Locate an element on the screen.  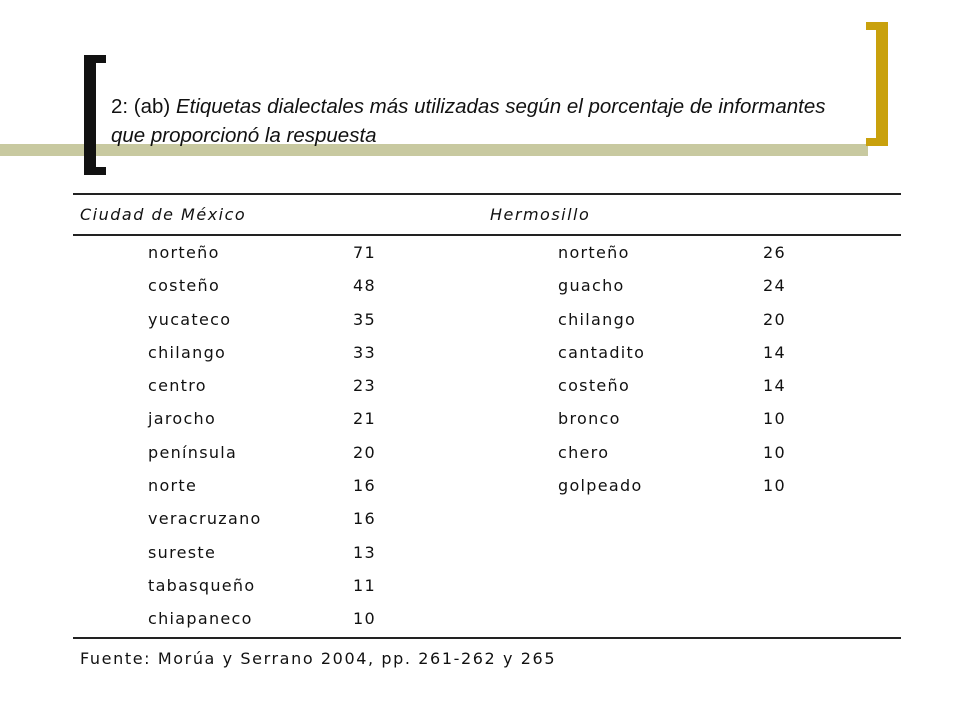
hermosillo-label-cell-2: chilango is located at coordinates (597, 319).